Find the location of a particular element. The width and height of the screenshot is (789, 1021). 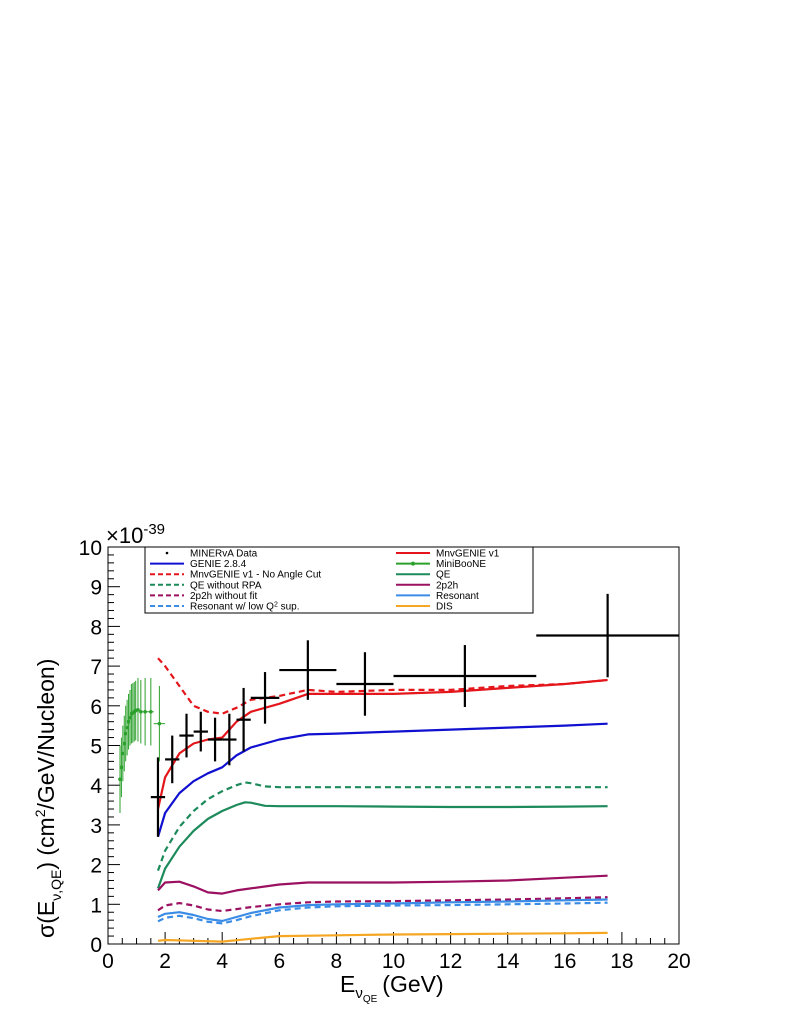

legend-label-end: sup. is located at coordinates (289, 607).